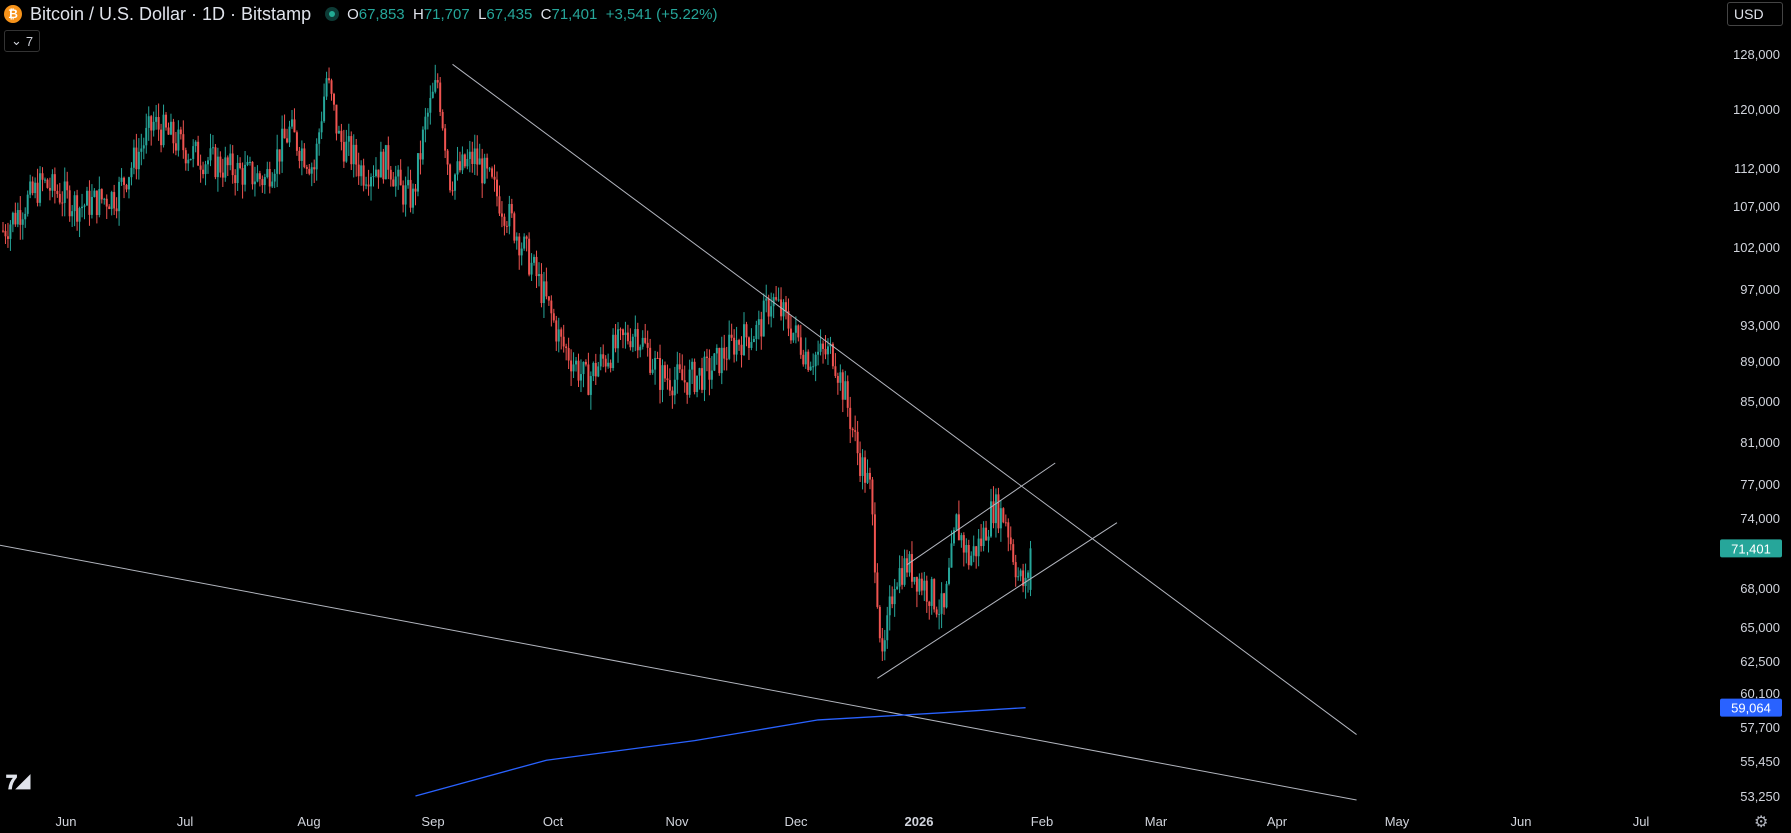  What do you see at coordinates (1277, 821) in the screenshot?
I see `time-axis-label: Apr` at bounding box center [1277, 821].